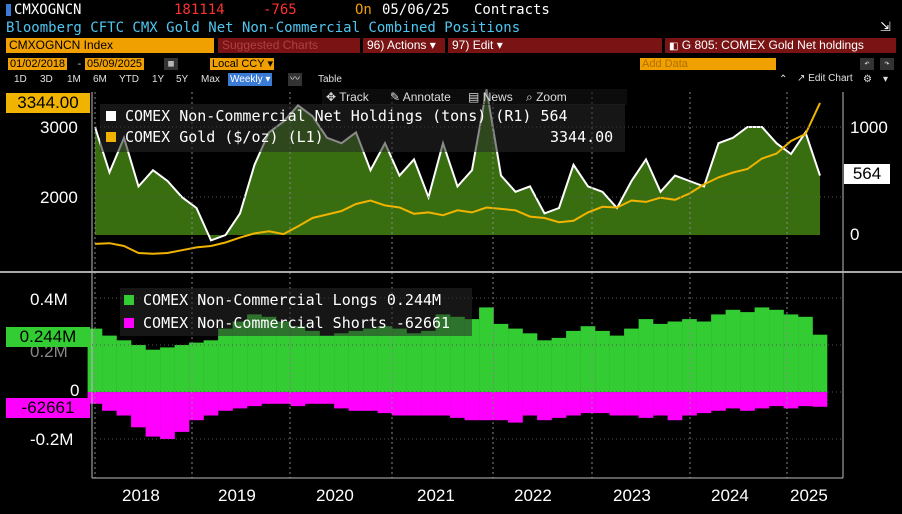  What do you see at coordinates (783, 79) in the screenshot?
I see `collapse-icon: ⌃` at bounding box center [783, 79].